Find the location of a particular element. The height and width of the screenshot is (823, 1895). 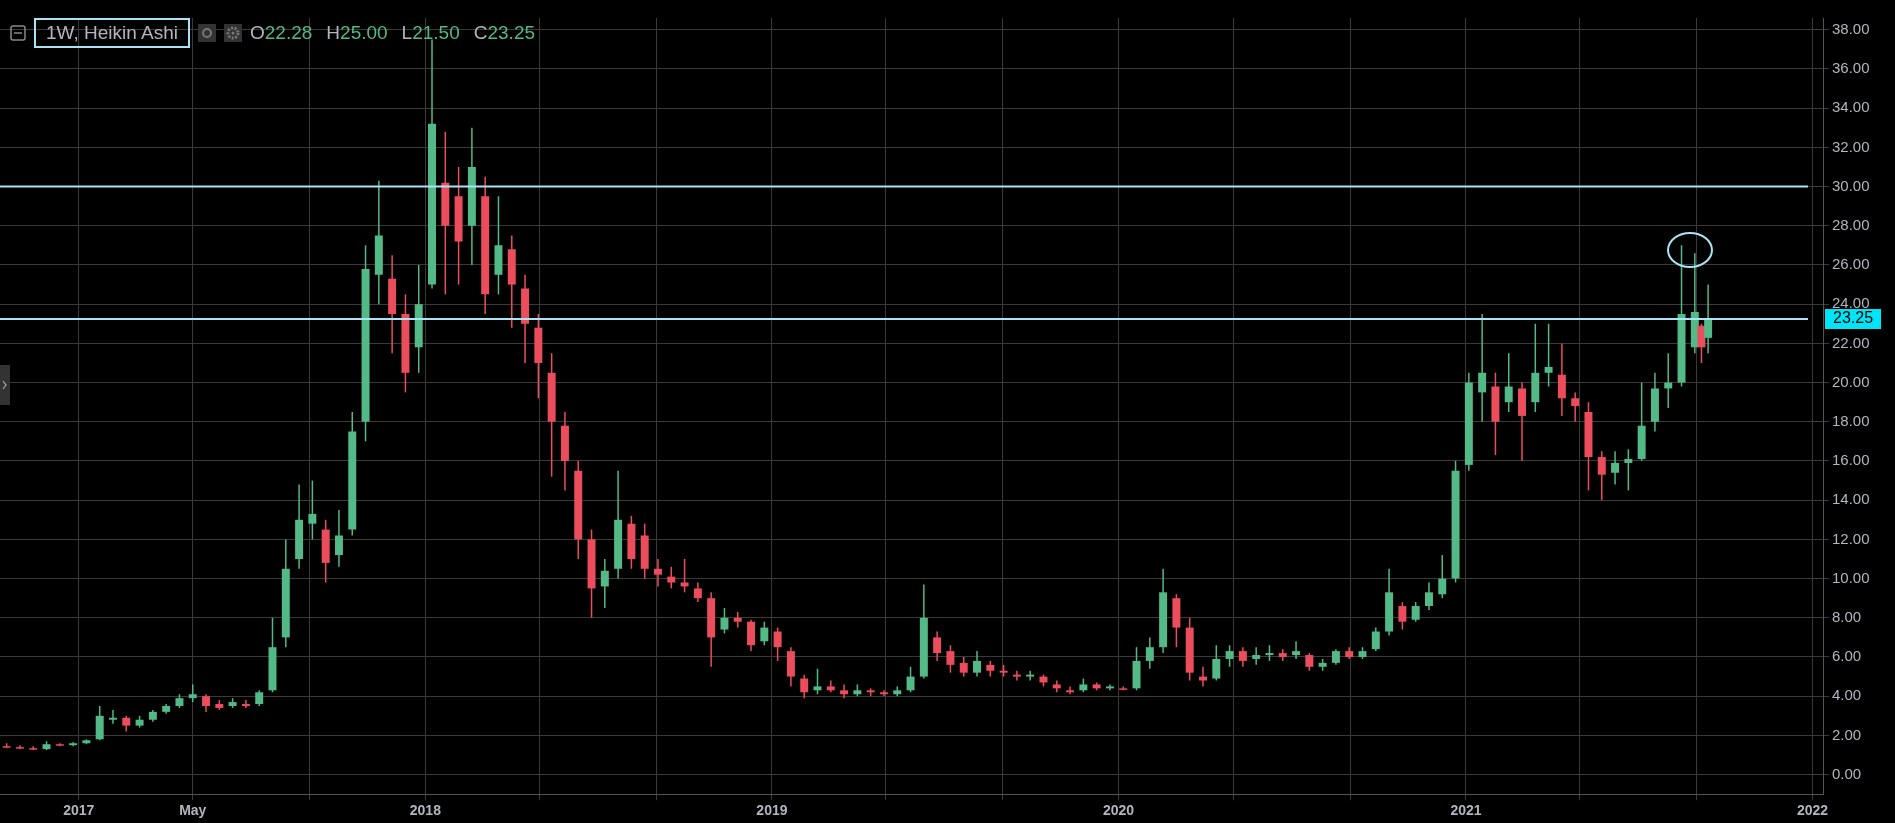

y-tick-label: 38.00 is located at coordinates (1851, 28).